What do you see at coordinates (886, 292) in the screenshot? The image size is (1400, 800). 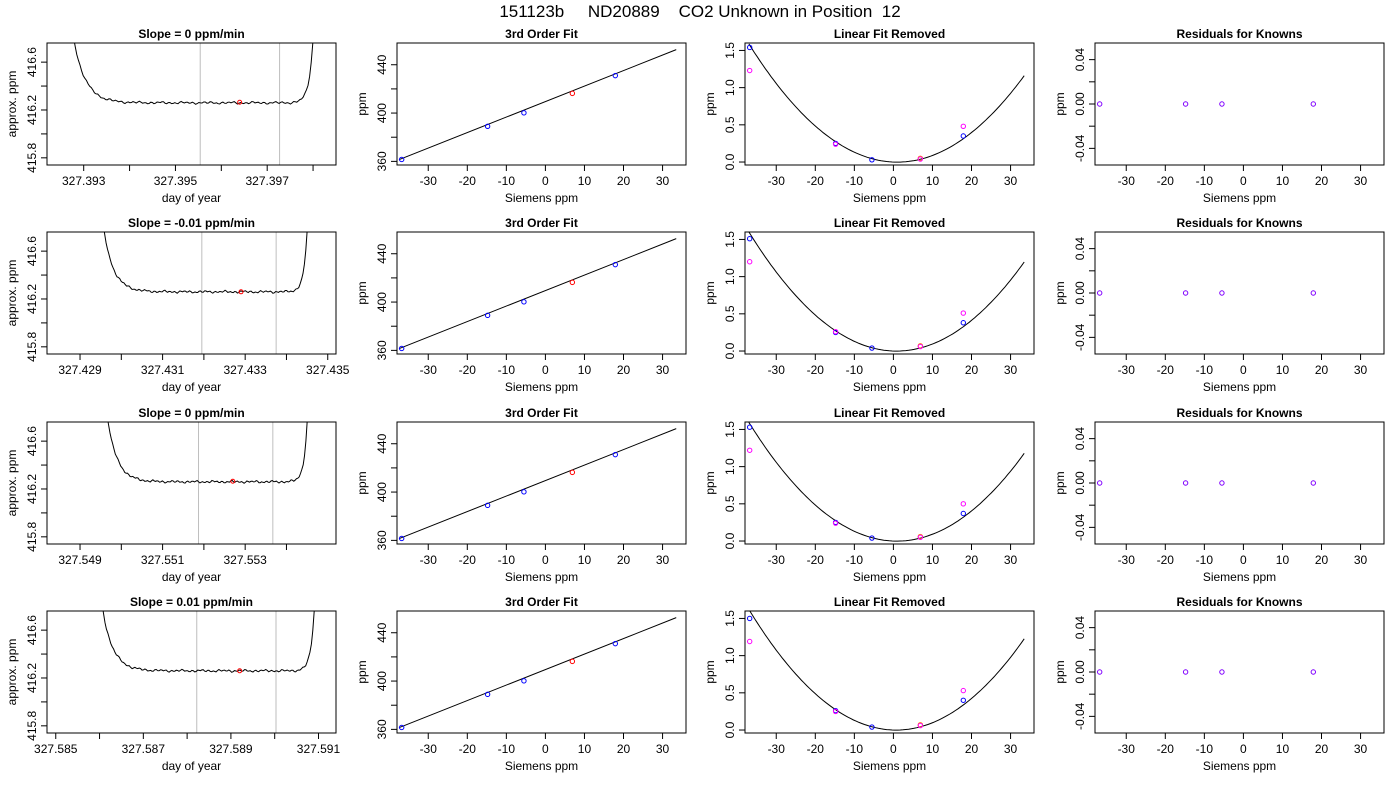 I see `quadratic-fit-curve` at bounding box center [886, 292].